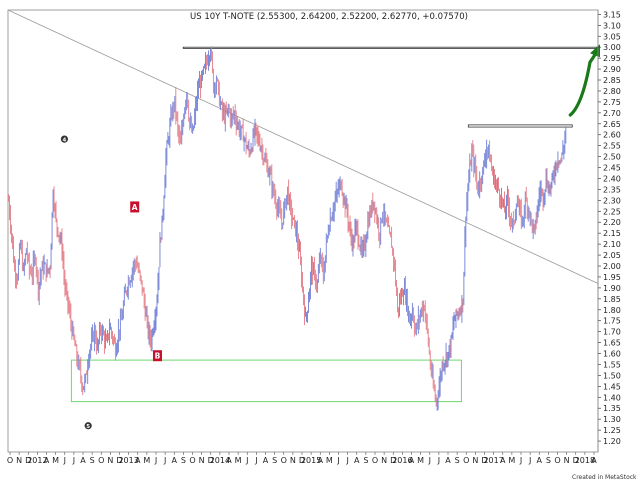 Image resolution: width=640 pixels, height=482 pixels. Describe the element at coordinates (612, 80) in the screenshot. I see `y-tick-label: 2.85` at that location.